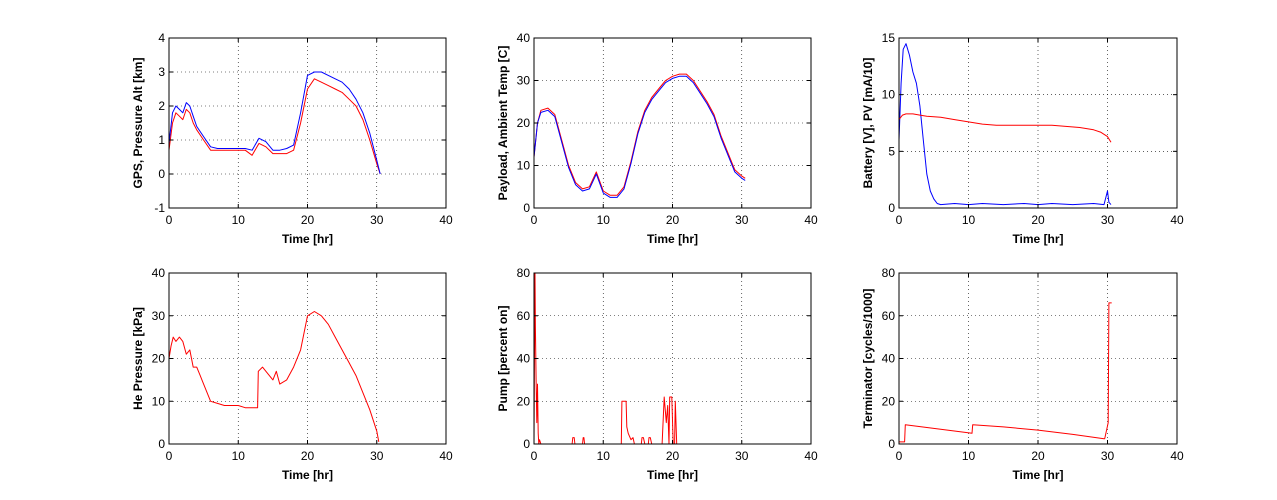 The height and width of the screenshot is (500, 1277). I want to click on chart-6-x-axis-label: Time [hr], so click(1037, 475).